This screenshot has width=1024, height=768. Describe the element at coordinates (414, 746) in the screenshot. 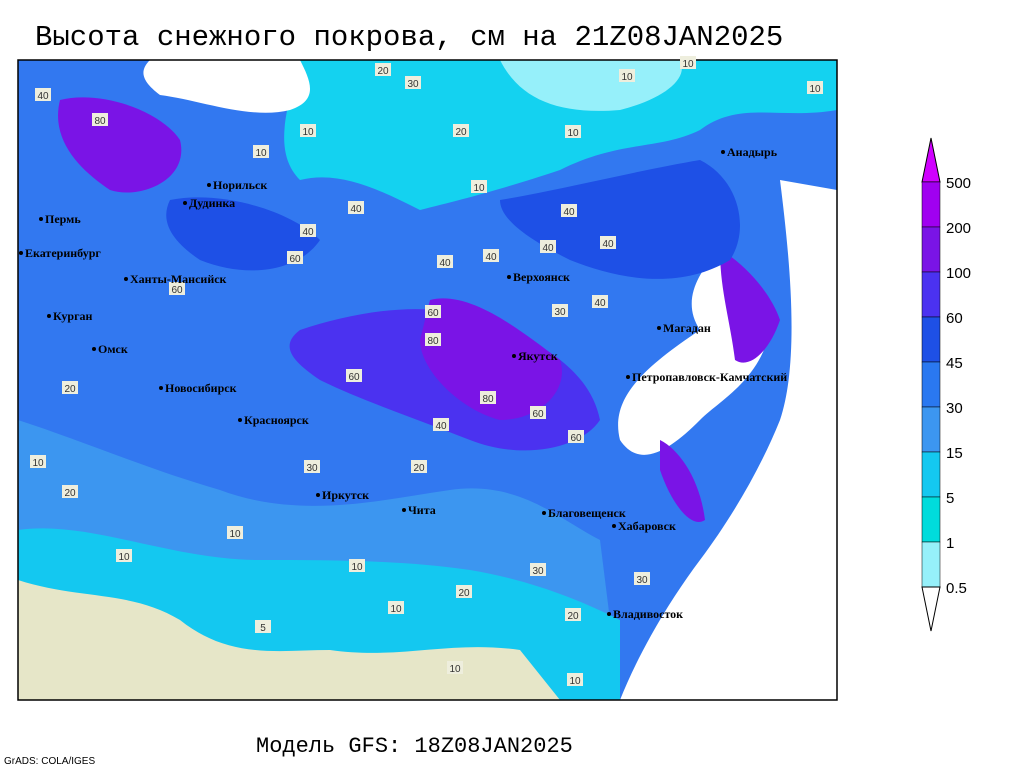

I see `model-label: Модель GFS: 18Z08JAN2025` at that location.